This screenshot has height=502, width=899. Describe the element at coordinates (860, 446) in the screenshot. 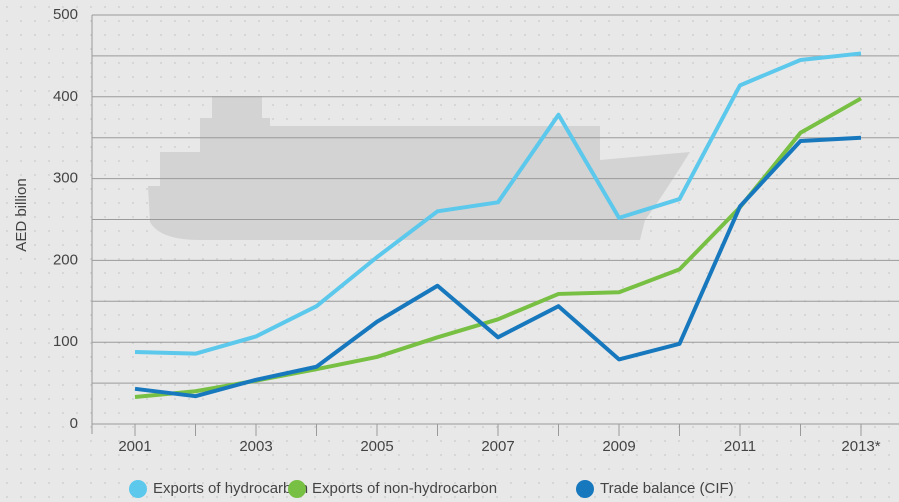

I see `x-tick-label: 2013*` at that location.